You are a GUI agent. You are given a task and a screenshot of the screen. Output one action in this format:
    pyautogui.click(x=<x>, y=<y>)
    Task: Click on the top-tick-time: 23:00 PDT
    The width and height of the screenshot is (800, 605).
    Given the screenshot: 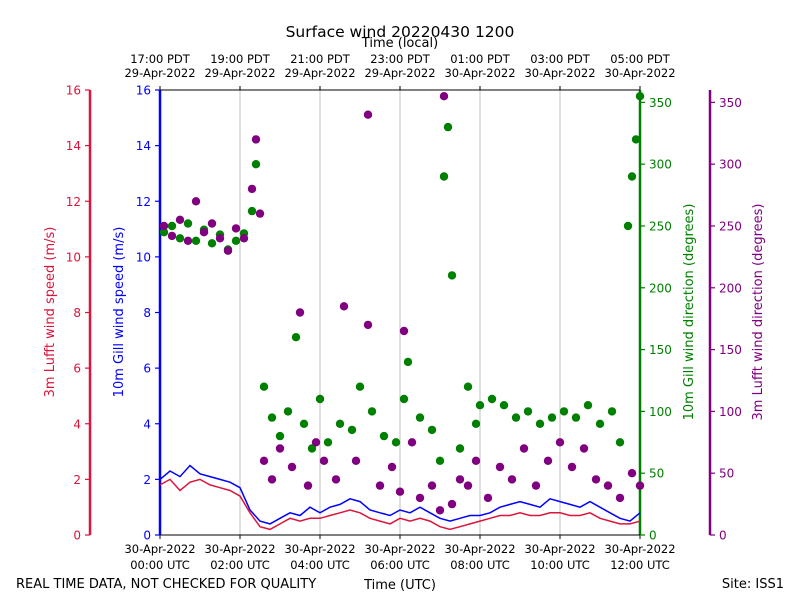 What is the action you would take?
    pyautogui.click(x=400, y=59)
    